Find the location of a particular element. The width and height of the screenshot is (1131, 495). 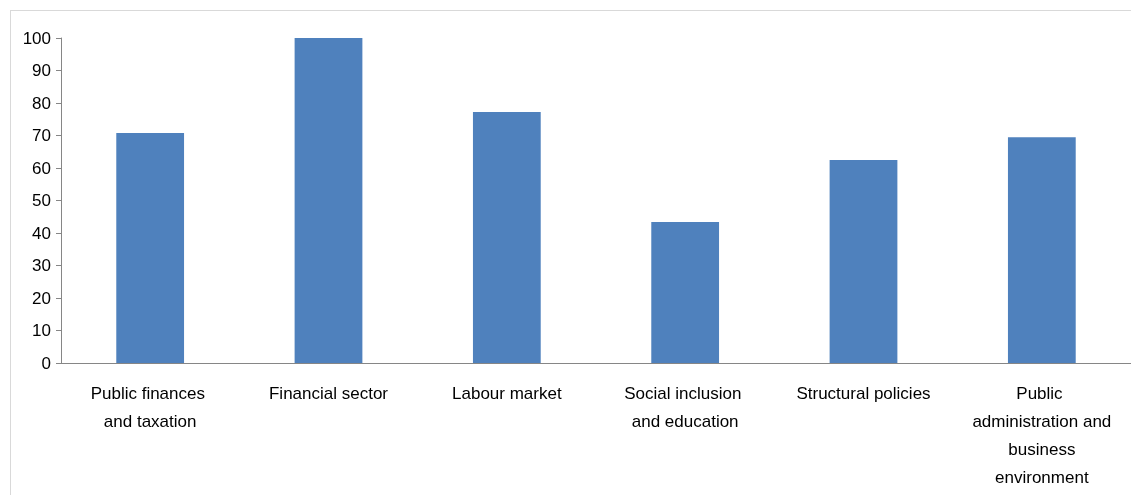

y-tick-label: 30 is located at coordinates (41, 265).